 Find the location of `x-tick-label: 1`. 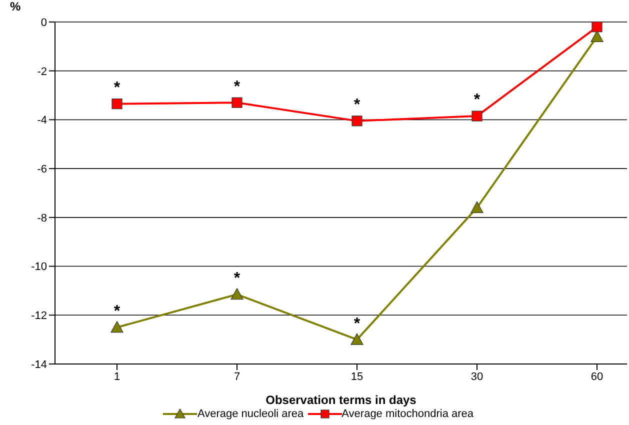

x-tick-label: 1 is located at coordinates (117, 376).